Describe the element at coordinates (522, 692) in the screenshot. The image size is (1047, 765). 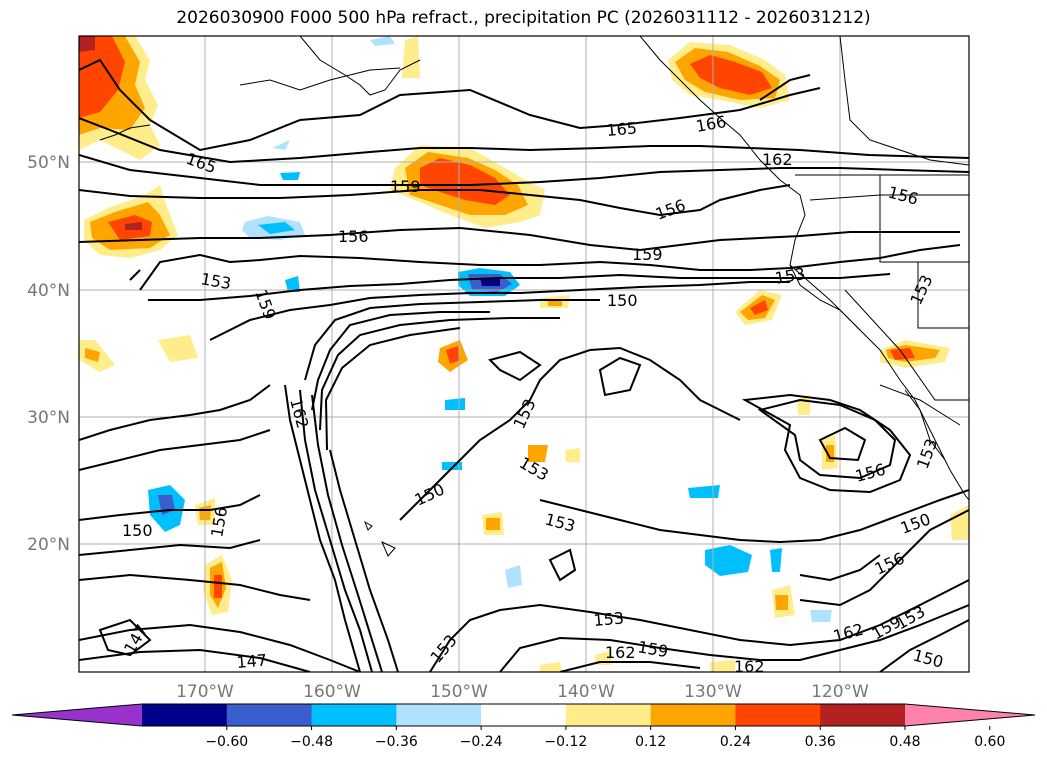
I see `longitude-labels: 170°W 160°W 150°W 140°W 130°W 120°W` at that location.